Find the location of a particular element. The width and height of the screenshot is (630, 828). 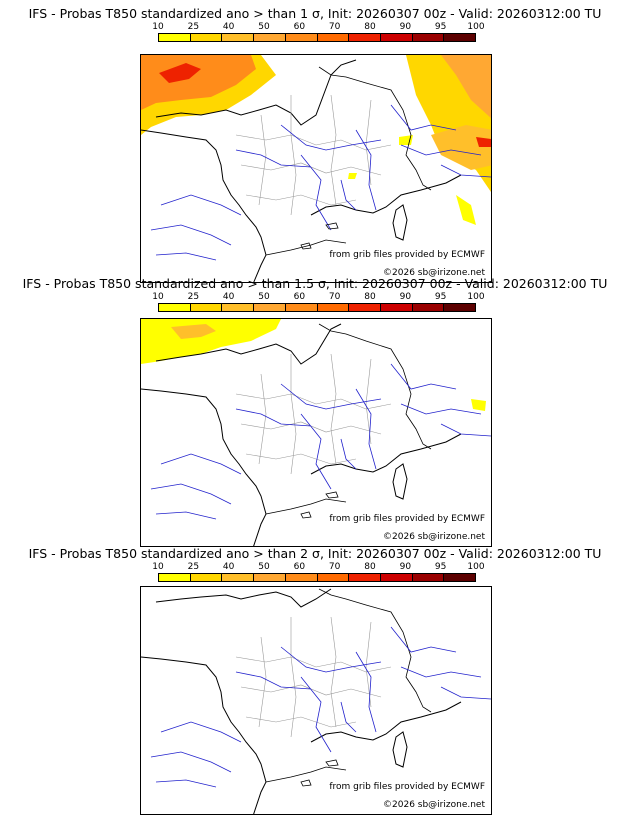

prob-area-north-west is located at coordinates (211, 341).